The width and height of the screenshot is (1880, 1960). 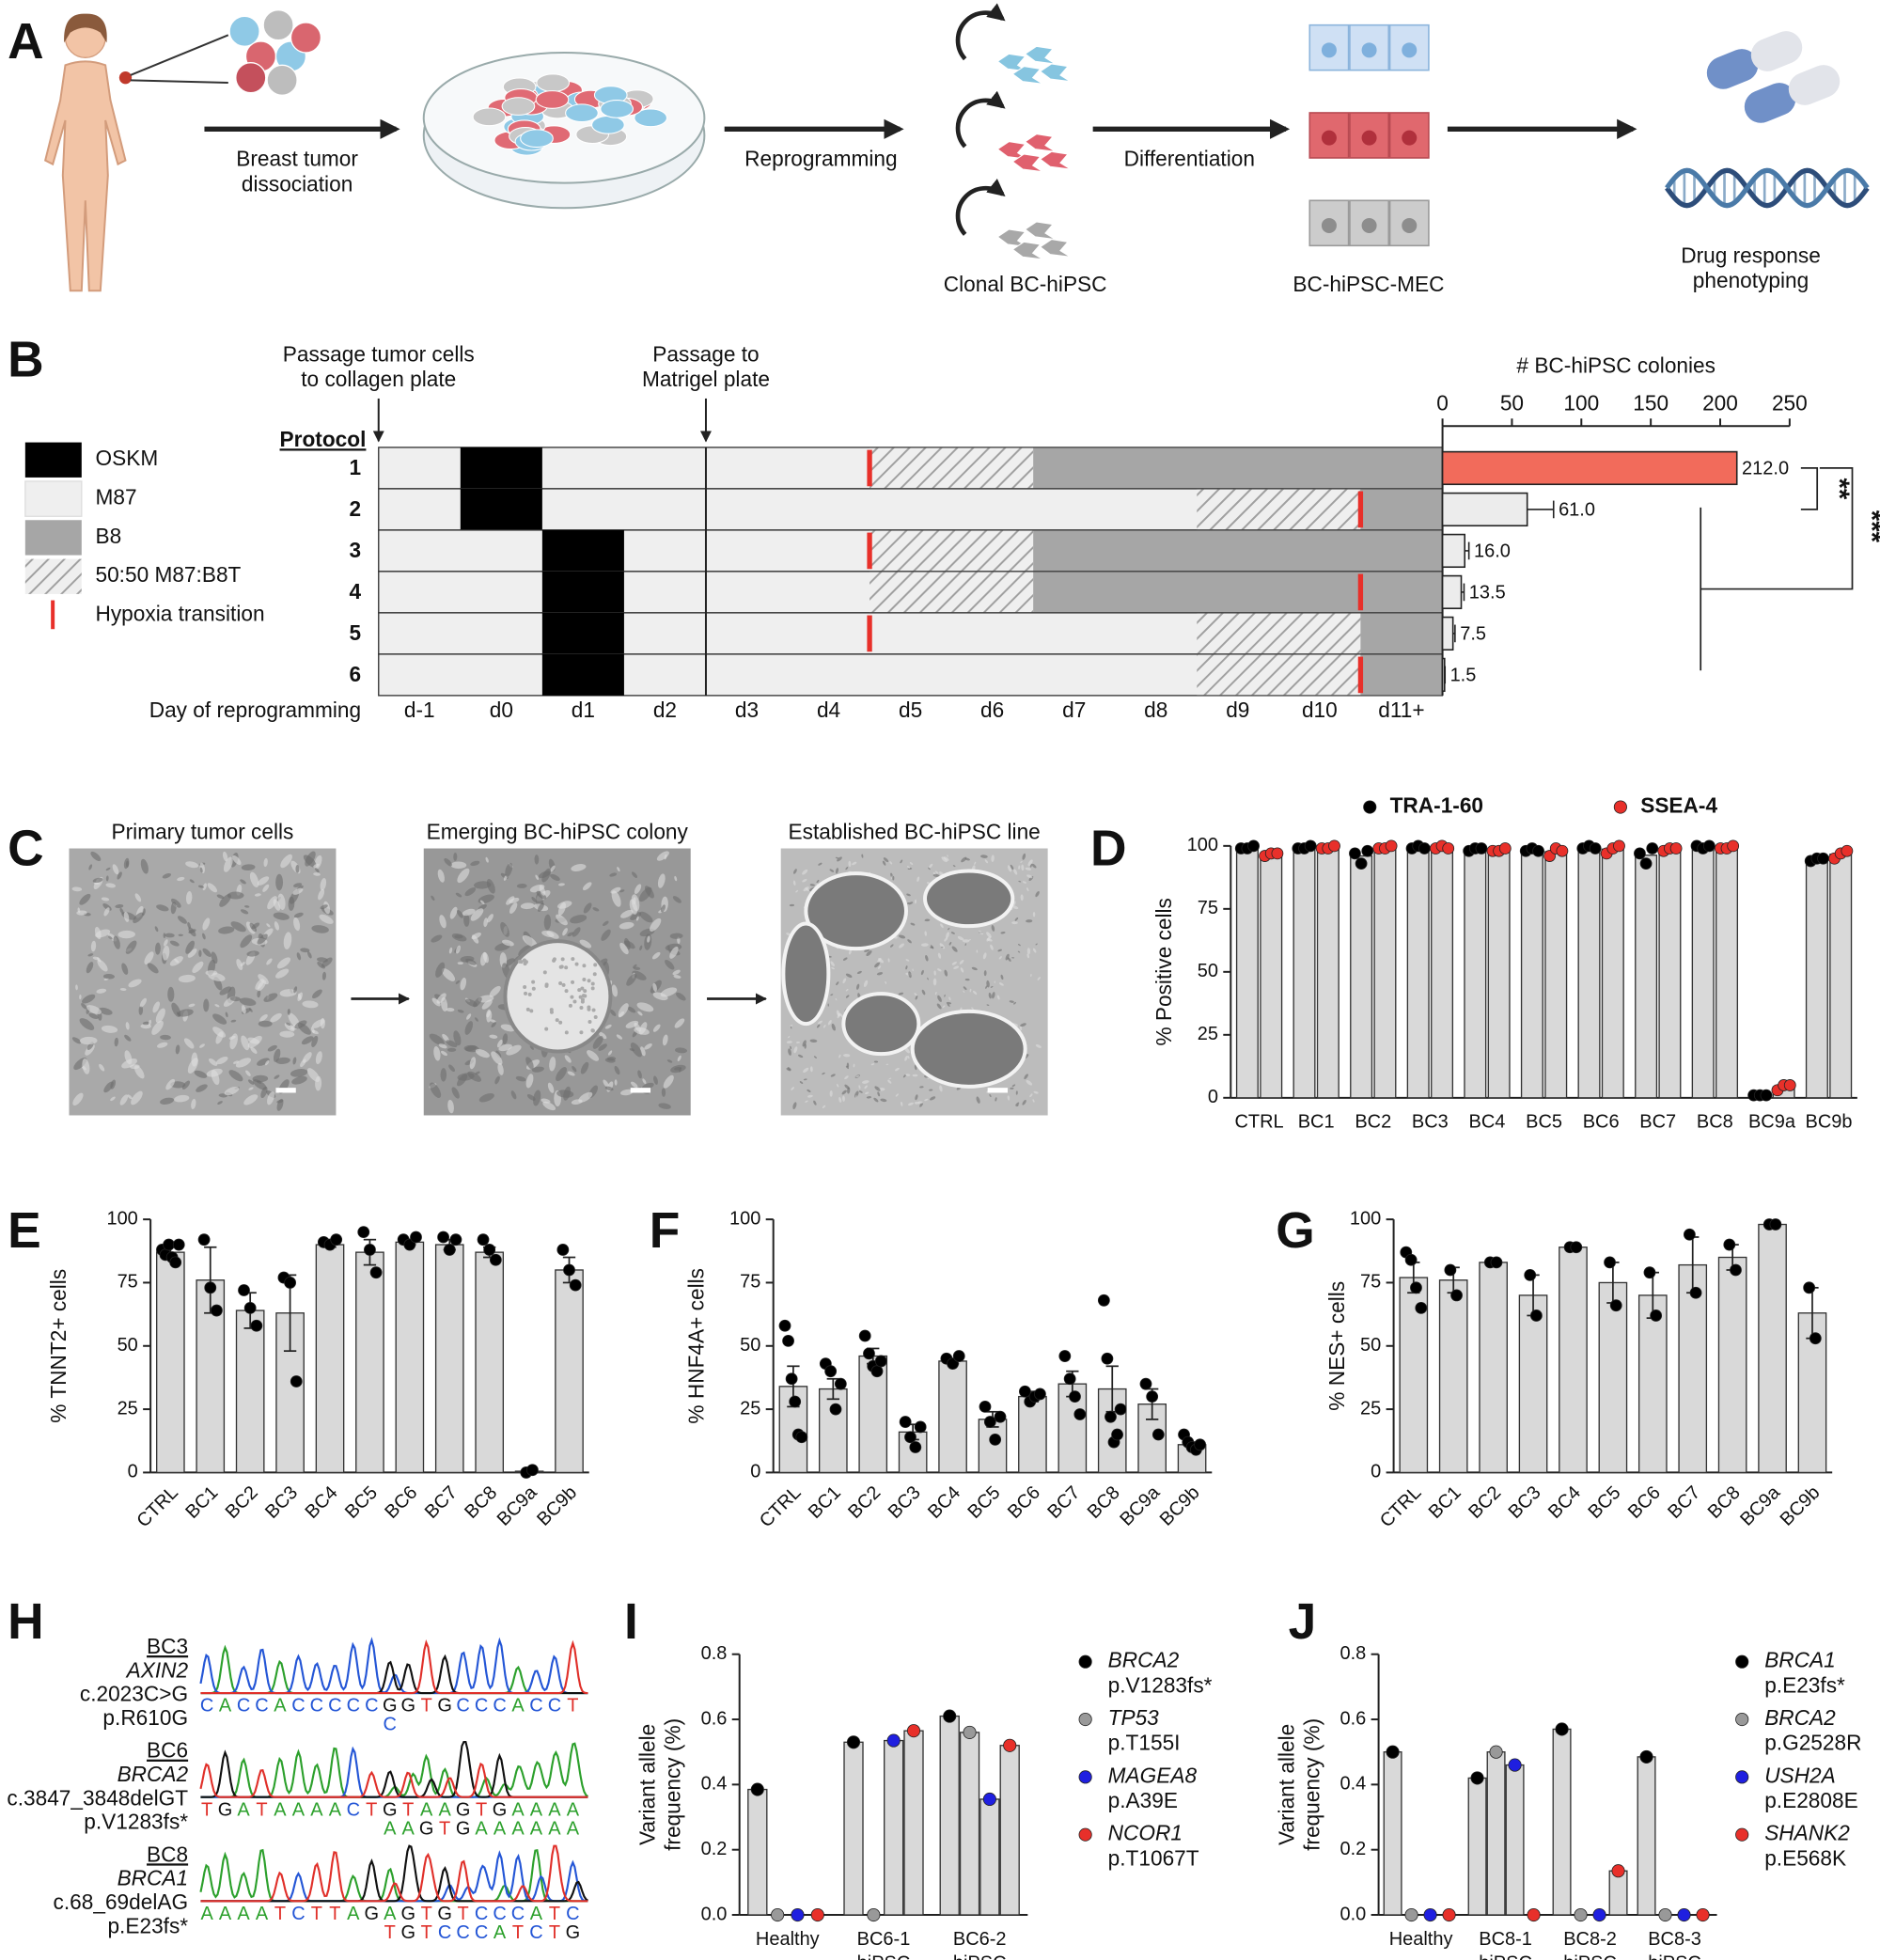 What do you see at coordinates (285, 1090) in the screenshot?
I see `scale-bar` at bounding box center [285, 1090].